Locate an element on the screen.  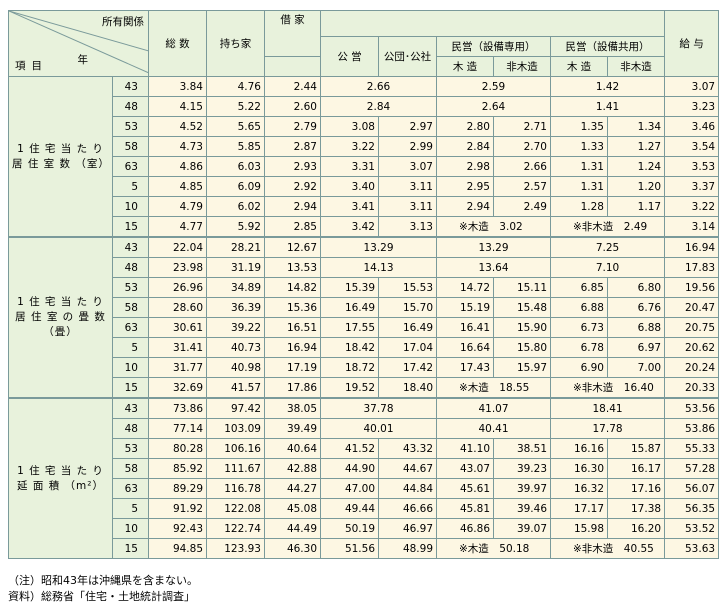
owned-cell: 5.92 is located at coordinates (235, 227).